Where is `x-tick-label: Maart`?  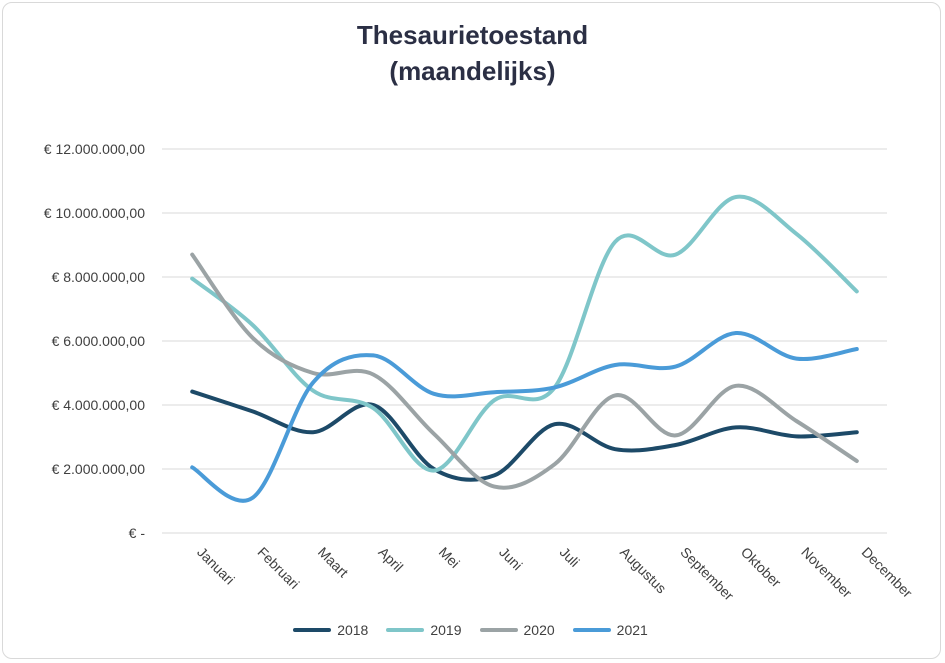
x-tick-label: Maart is located at coordinates (333, 562).